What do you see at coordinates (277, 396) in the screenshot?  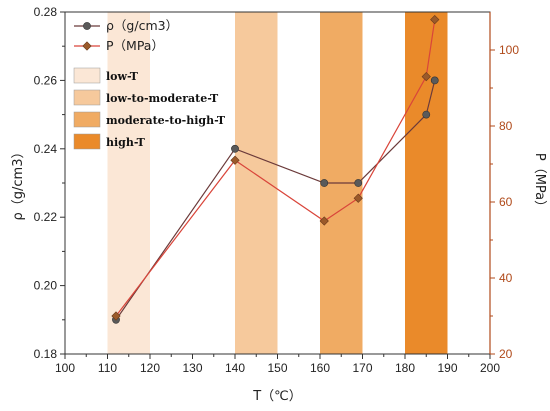 I see `x-axis-title: T（℃）` at bounding box center [277, 396].